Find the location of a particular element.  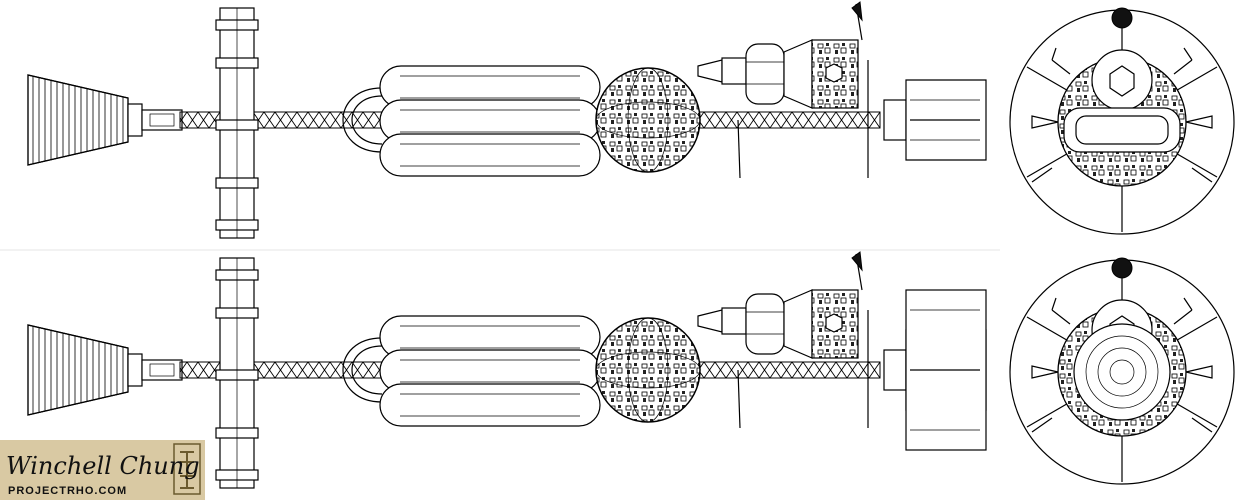

credit-site: PROJECTRHO.COM is located at coordinates (67, 491).